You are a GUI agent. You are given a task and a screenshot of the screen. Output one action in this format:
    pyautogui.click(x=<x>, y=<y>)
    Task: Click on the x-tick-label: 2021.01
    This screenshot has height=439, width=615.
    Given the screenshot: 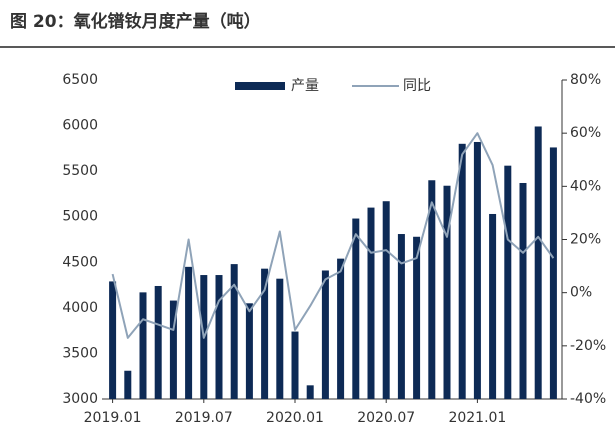 What is the action you would take?
    pyautogui.click(x=477, y=418)
    